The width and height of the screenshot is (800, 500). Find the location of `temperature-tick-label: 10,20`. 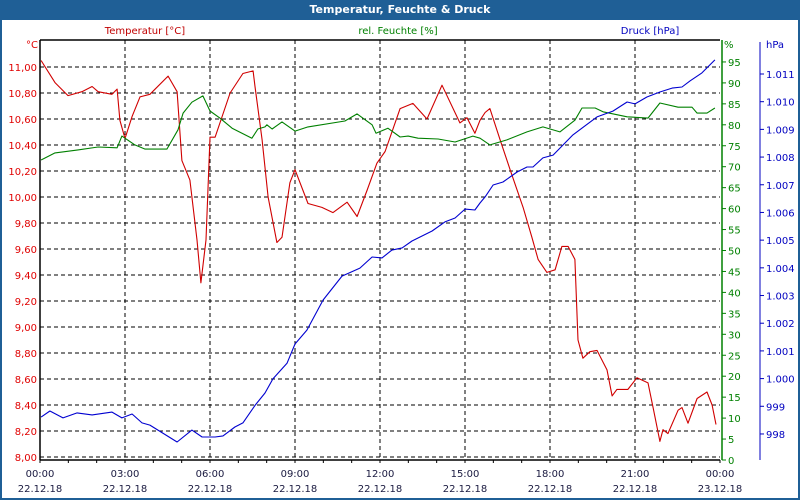

temperature-tick-label: 10,20 is located at coordinates (22, 172).